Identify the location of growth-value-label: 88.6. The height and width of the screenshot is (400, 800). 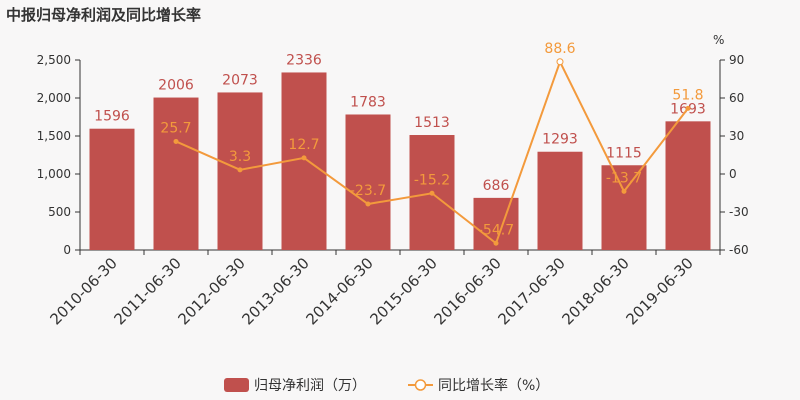
(559, 49).